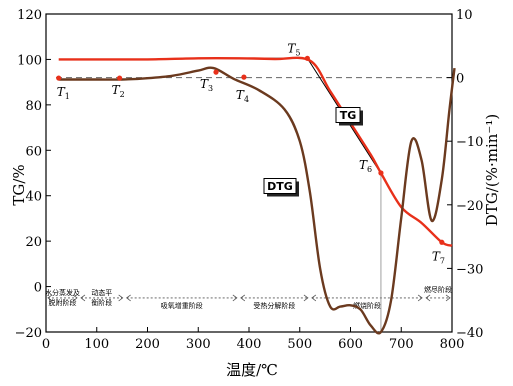  What do you see at coordinates (249, 344) in the screenshot?
I see `x-tick-label: 400` at bounding box center [249, 344].